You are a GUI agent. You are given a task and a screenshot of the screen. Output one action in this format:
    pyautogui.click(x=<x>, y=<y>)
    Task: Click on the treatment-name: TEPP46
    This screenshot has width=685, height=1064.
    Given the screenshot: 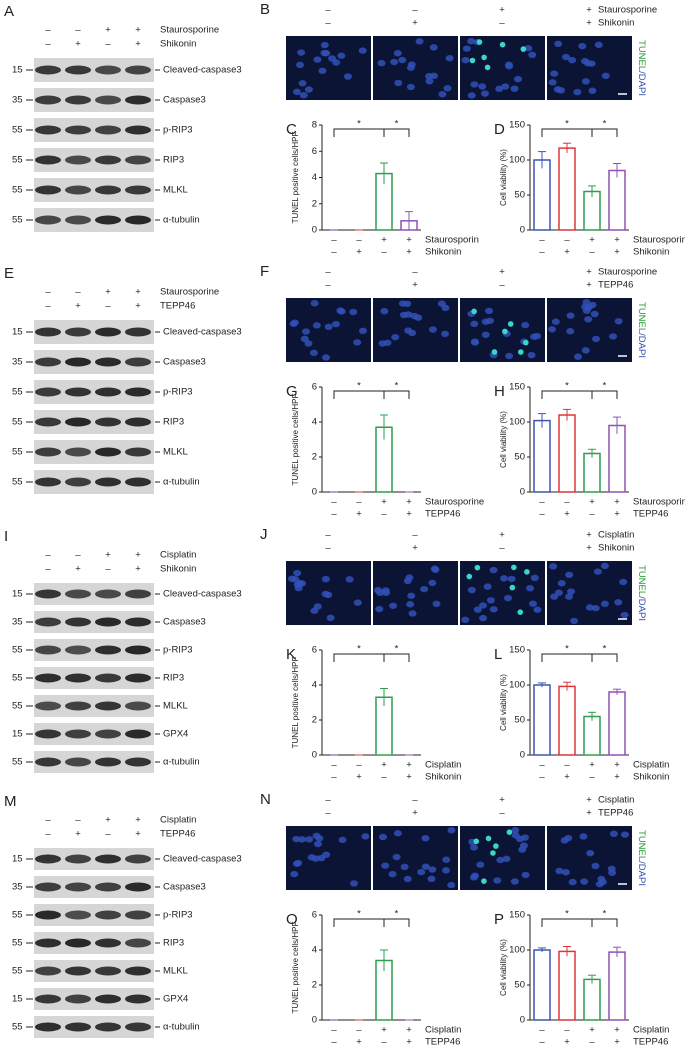 What is the action you would take?
    pyautogui.click(x=177, y=834)
    